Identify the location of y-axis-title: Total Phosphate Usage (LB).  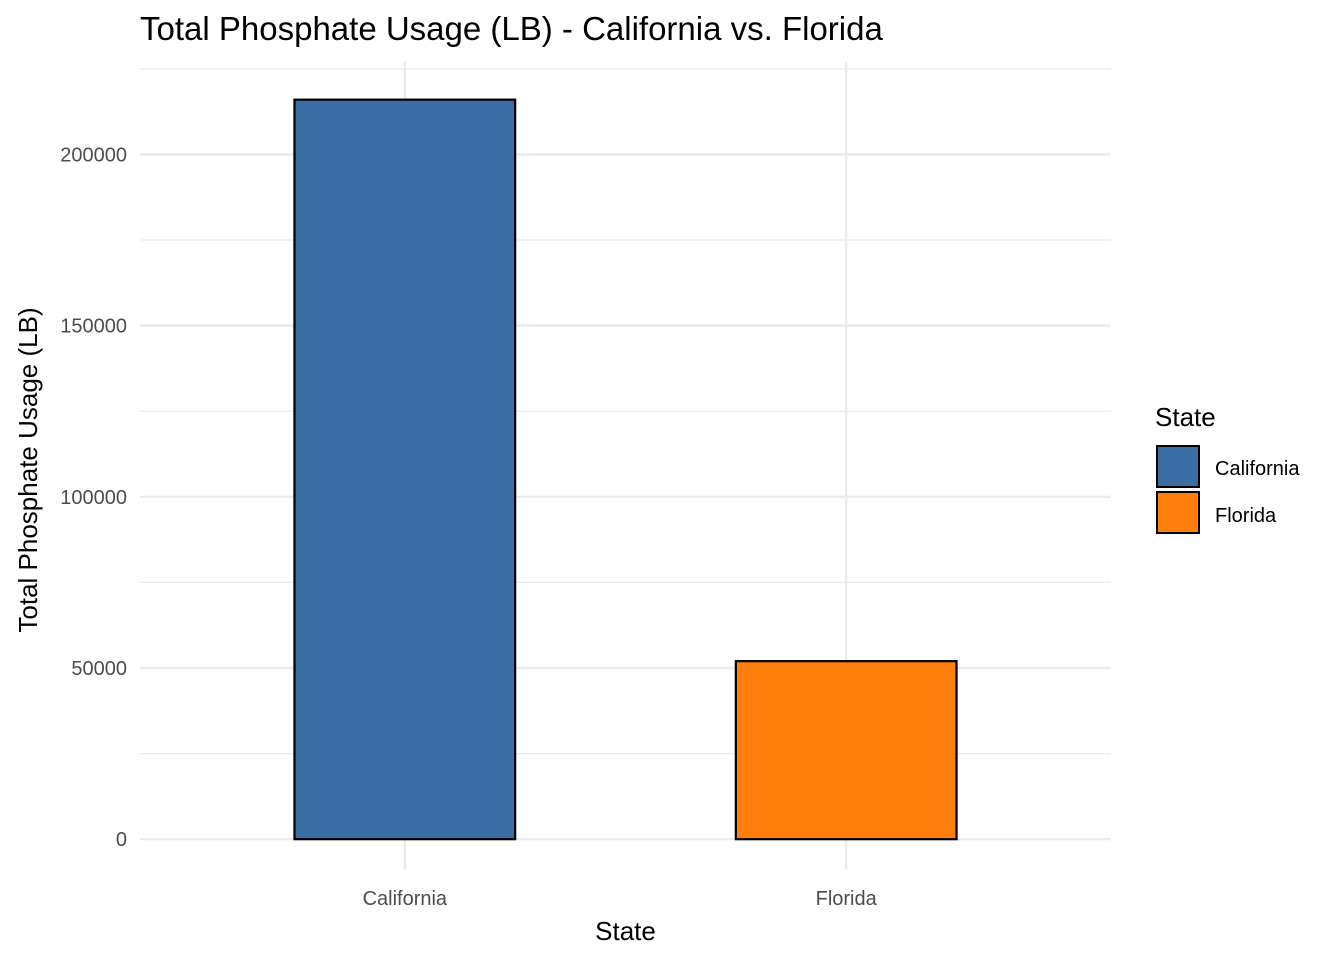
(28, 469).